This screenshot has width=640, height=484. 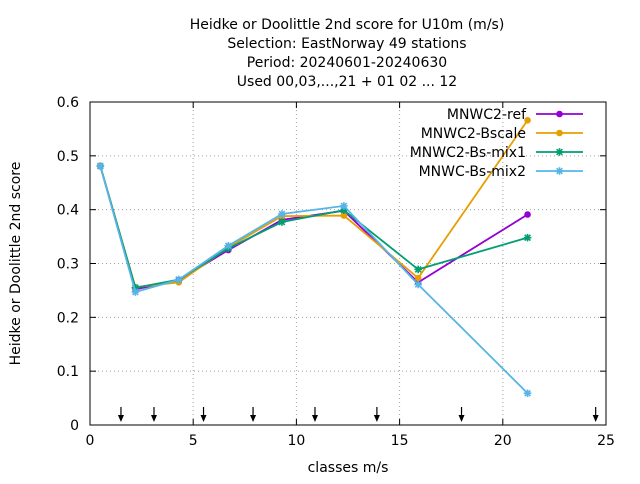 What do you see at coordinates (468, 153) in the screenshot?
I see `legend-label: MNWC2-Bs-mix1` at bounding box center [468, 153].